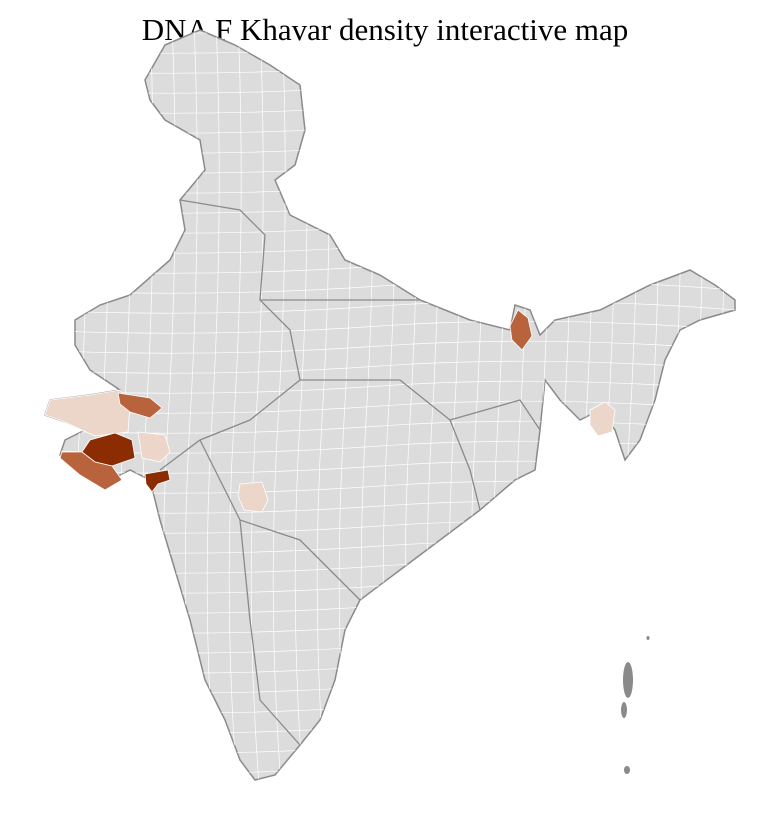 The image size is (770, 813). What do you see at coordinates (154, 447) in the screenshot?
I see `region-east-gujarat` at bounding box center [154, 447].